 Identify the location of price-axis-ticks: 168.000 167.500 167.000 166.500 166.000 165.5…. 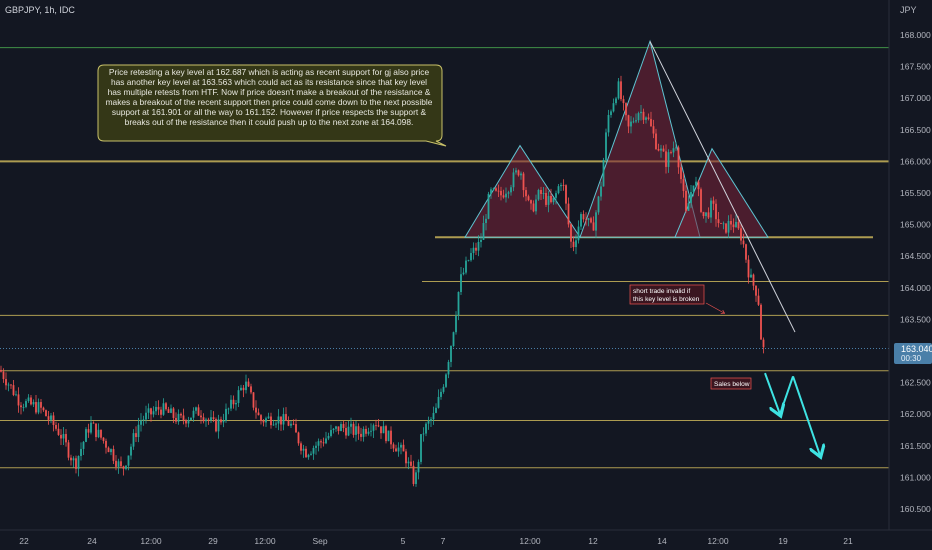
(915, 272).